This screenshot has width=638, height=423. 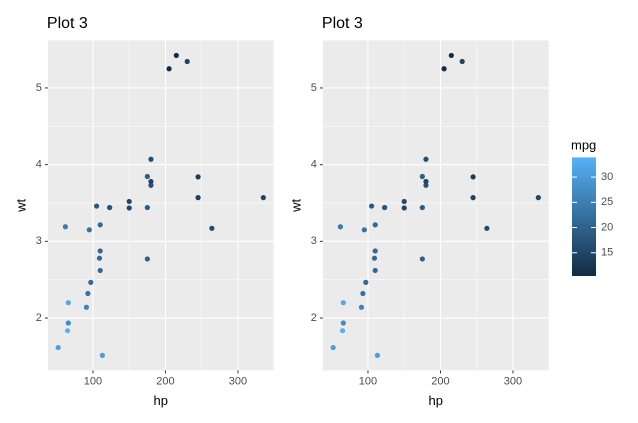 I want to click on legend-label: 20, so click(x=607, y=227).